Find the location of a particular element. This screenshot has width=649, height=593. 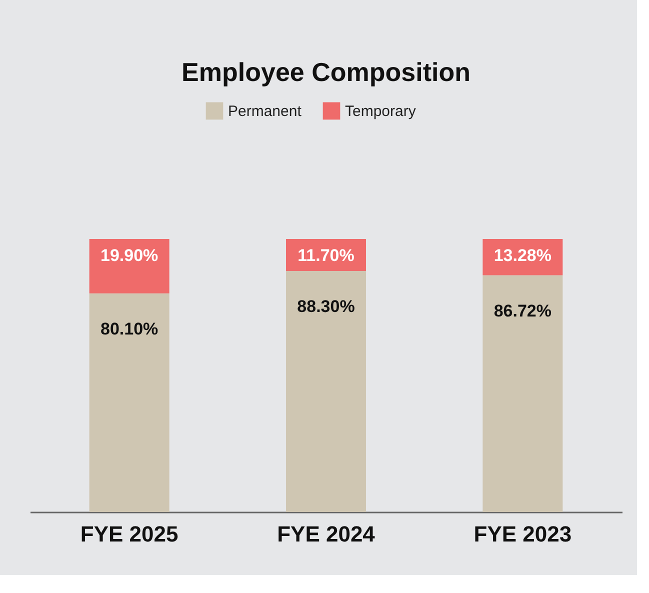

x-tick-label: FYE 2025 is located at coordinates (129, 534).